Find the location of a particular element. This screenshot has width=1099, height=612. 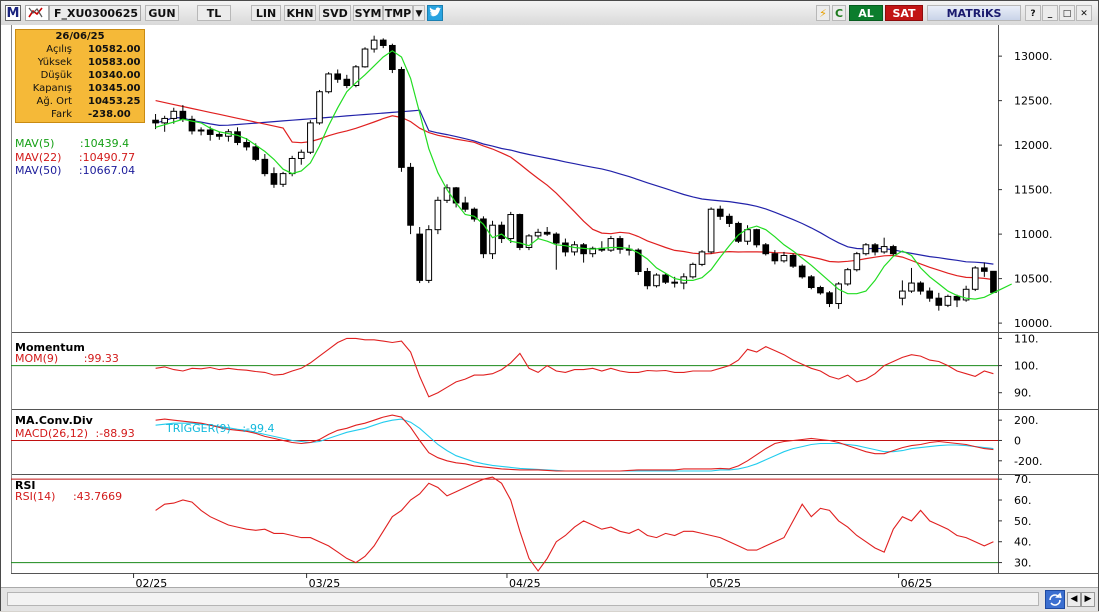

lightning-icon: ⚡ is located at coordinates (823, 13).